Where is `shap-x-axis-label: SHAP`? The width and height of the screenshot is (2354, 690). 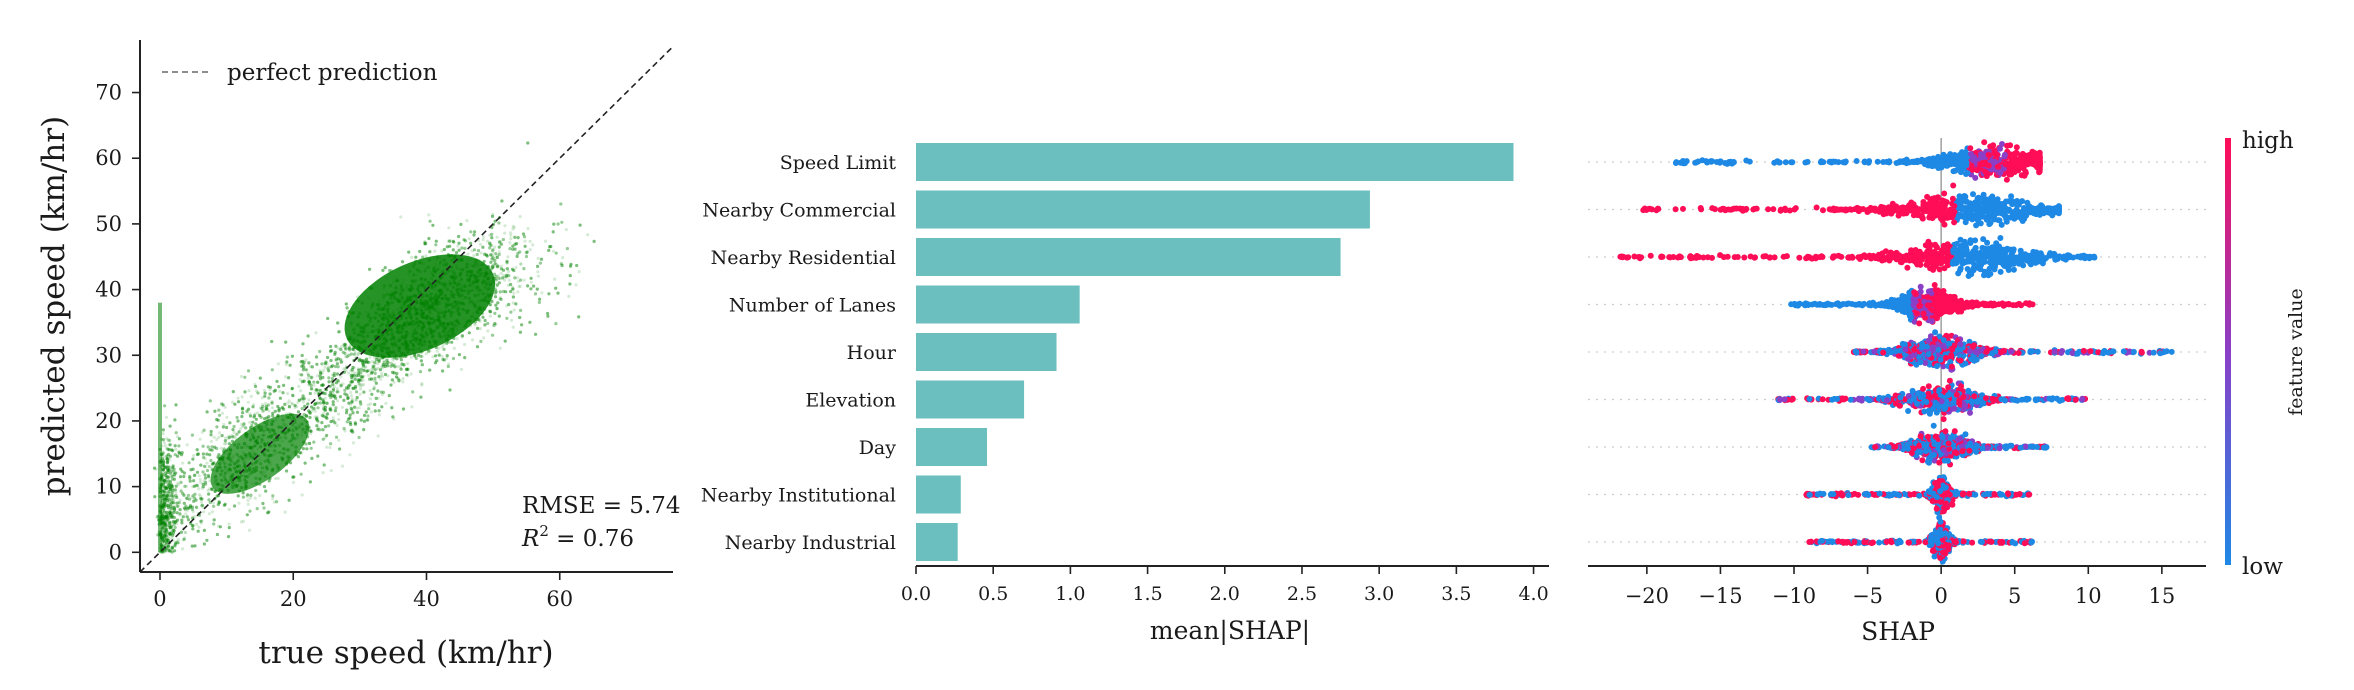 shap-x-axis-label: SHAP is located at coordinates (1898, 631).